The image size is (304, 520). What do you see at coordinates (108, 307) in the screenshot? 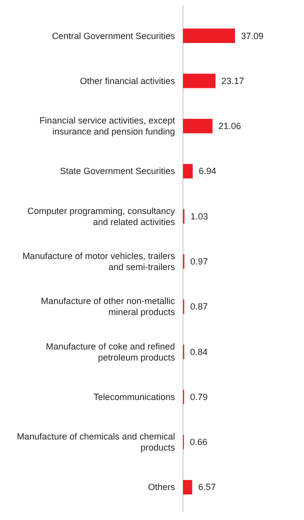
I see `y-tick-label: Manufacture of other non-metallic mineral products` at bounding box center [108, 307].